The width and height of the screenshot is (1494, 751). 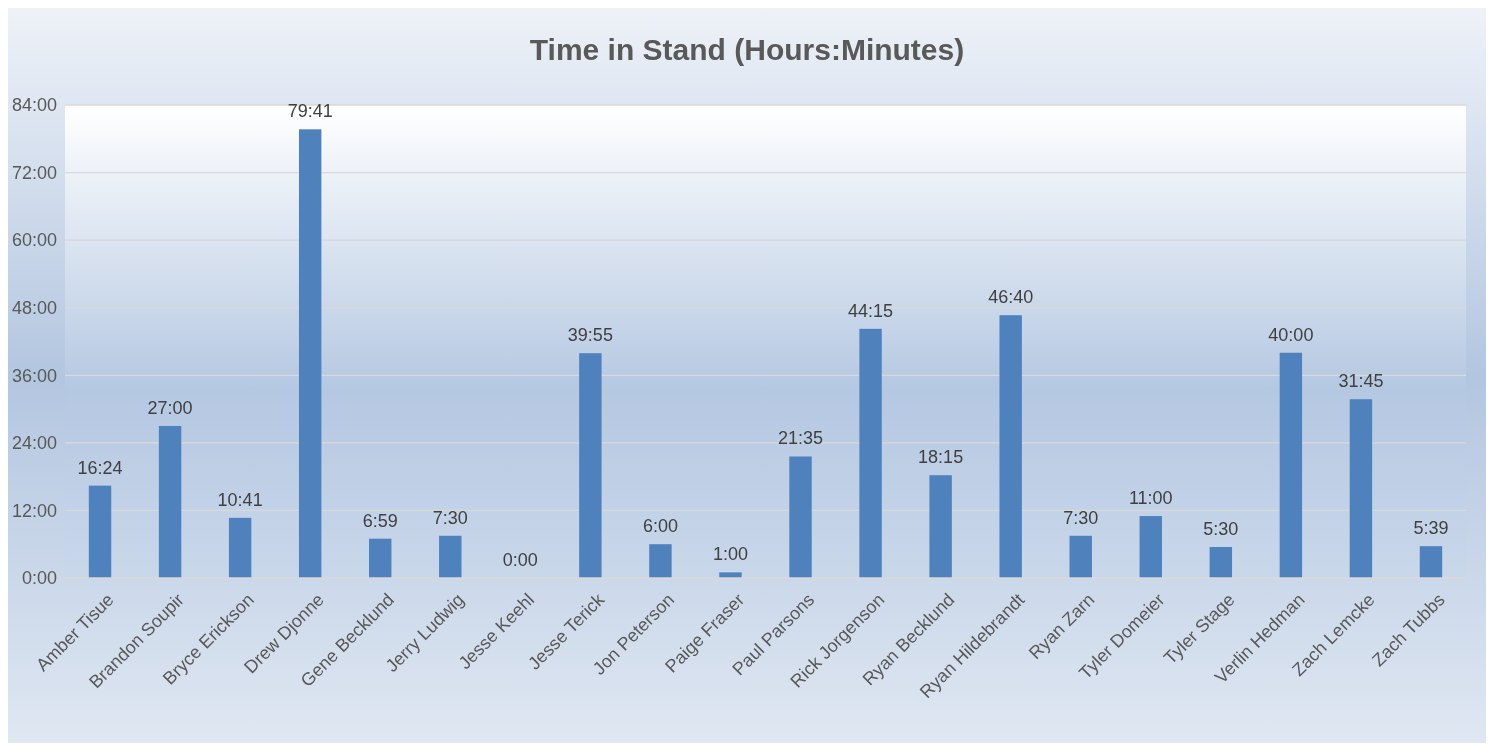 What do you see at coordinates (380, 520) in the screenshot?
I see `data-label: 6:59` at bounding box center [380, 520].